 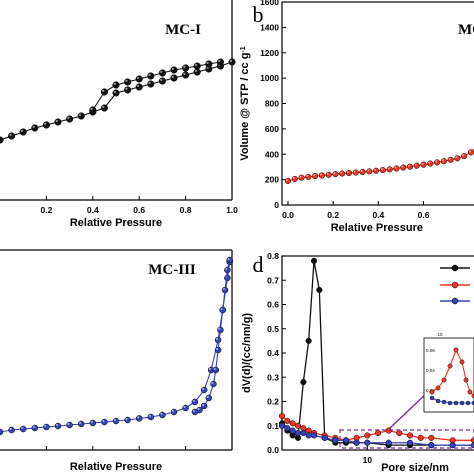 I want to click on y-axis-label: dV(d)/(cc/nm/g), so click(x=247, y=353).